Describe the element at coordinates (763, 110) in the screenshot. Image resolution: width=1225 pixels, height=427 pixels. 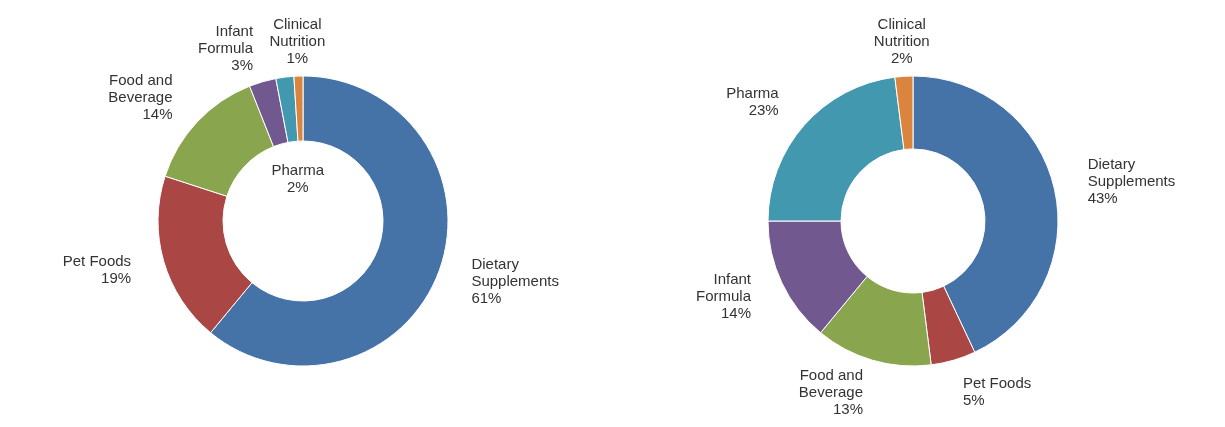
I see `data-label: 23%` at that location.